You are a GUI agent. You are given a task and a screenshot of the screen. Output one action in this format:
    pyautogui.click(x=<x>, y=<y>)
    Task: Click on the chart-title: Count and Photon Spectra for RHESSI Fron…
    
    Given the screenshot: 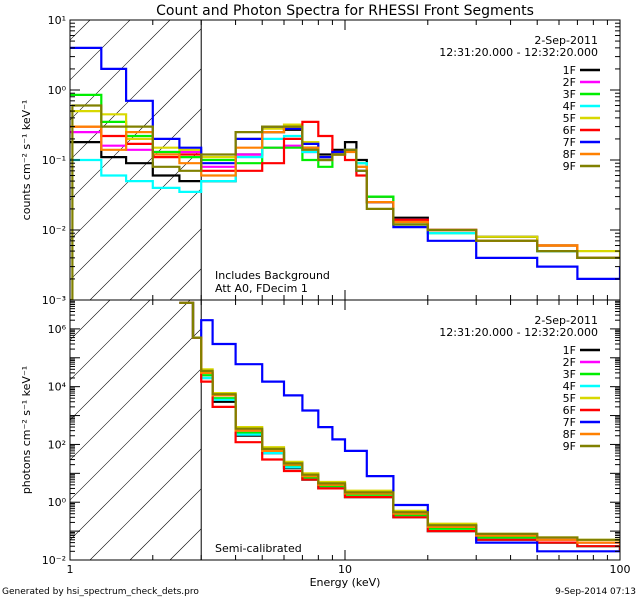 What is the action you would take?
    pyautogui.click(x=345, y=11)
    